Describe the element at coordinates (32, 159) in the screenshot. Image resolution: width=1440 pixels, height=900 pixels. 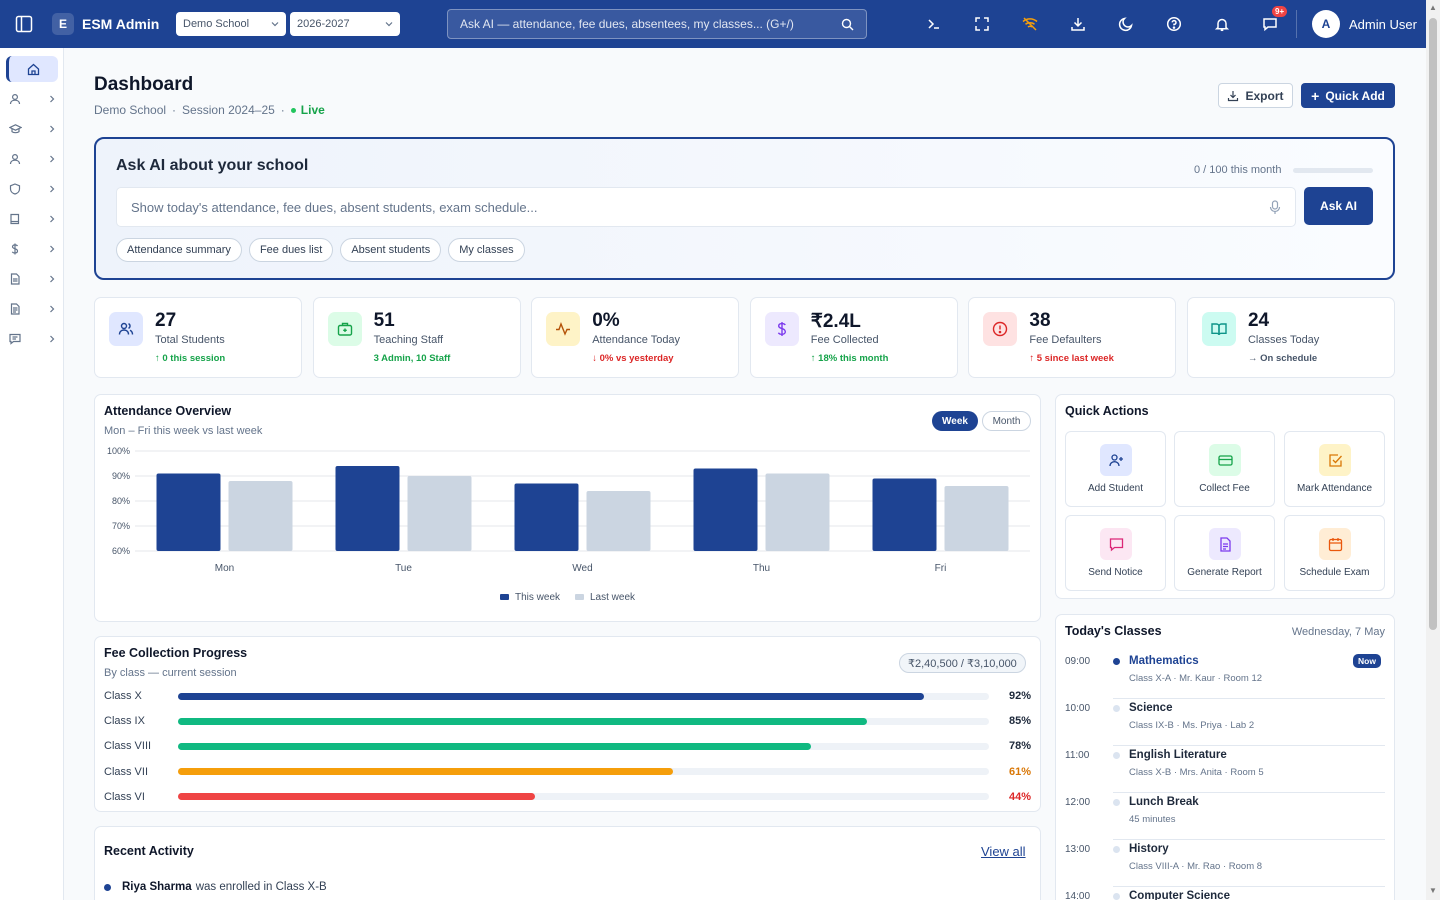
I see `sidebar-item-staff` at that location.